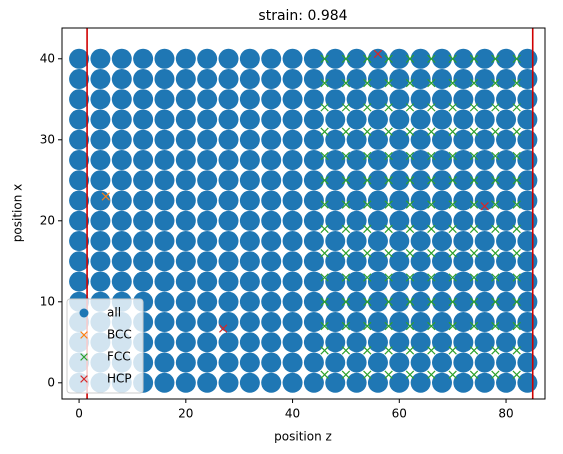 The height and width of the screenshot is (454, 563). Describe the element at coordinates (84, 335) in the screenshot. I see `legend-marker` at that location.